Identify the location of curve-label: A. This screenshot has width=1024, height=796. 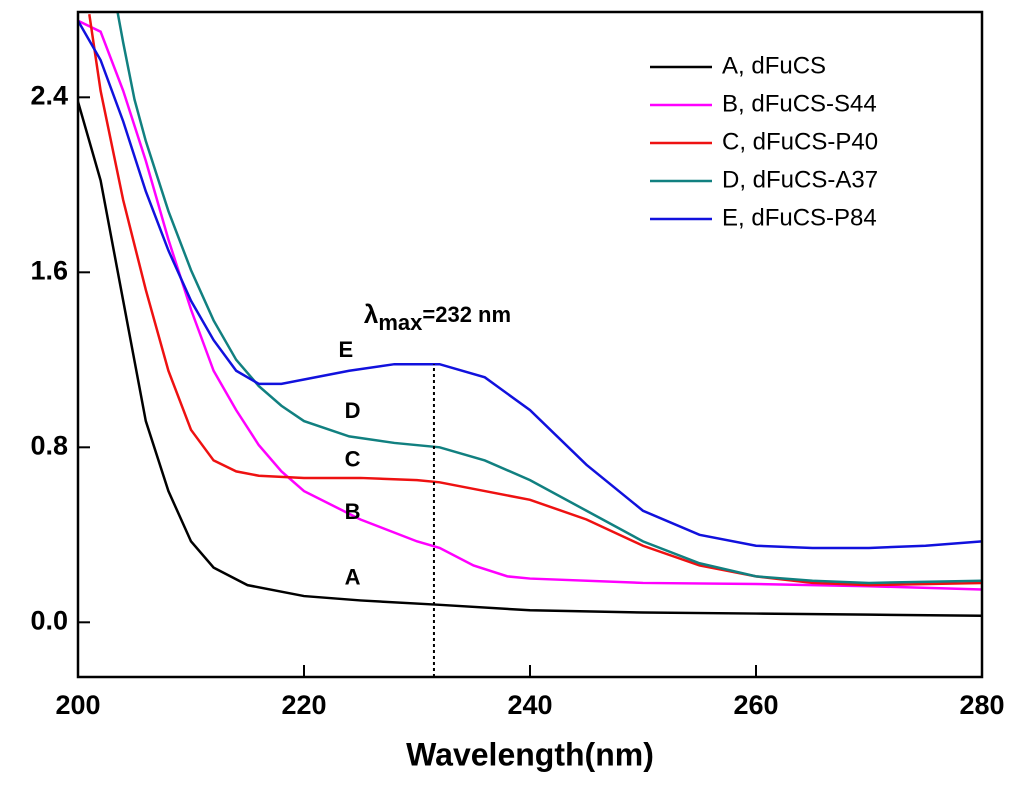
(353, 576).